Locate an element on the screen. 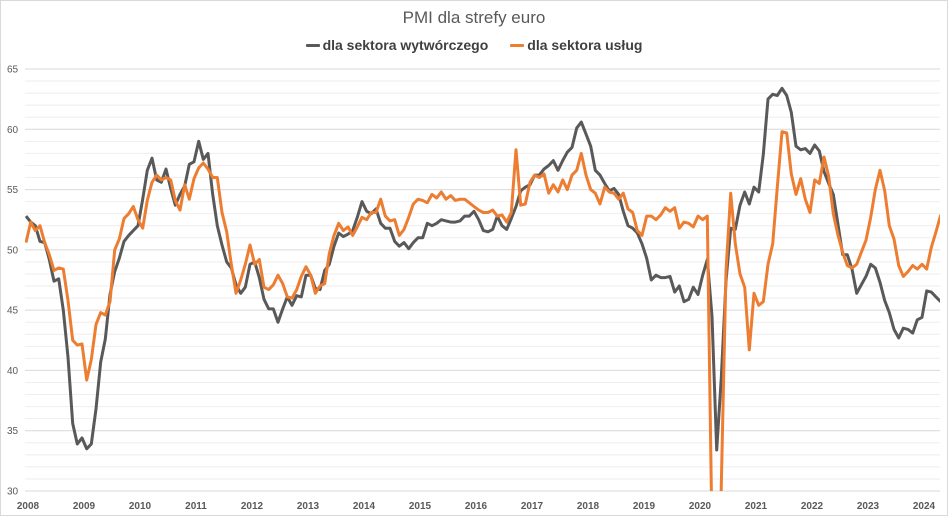  x-tick-label: 2023 is located at coordinates (868, 506).